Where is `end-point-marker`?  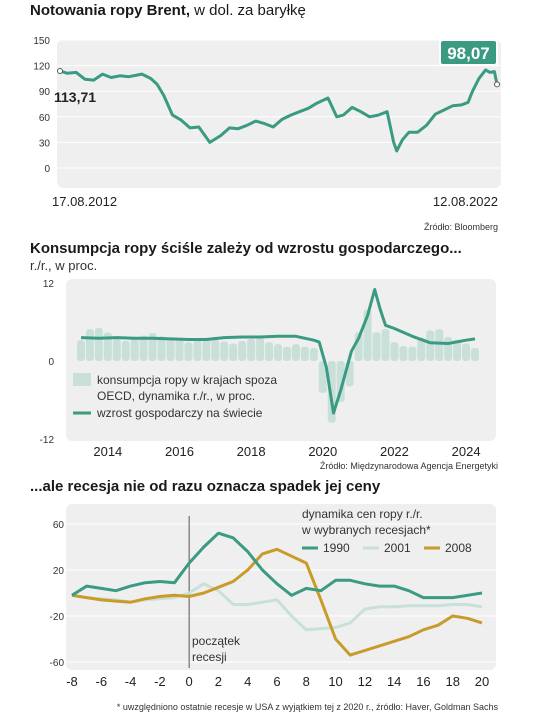 end-point-marker is located at coordinates (497, 84).